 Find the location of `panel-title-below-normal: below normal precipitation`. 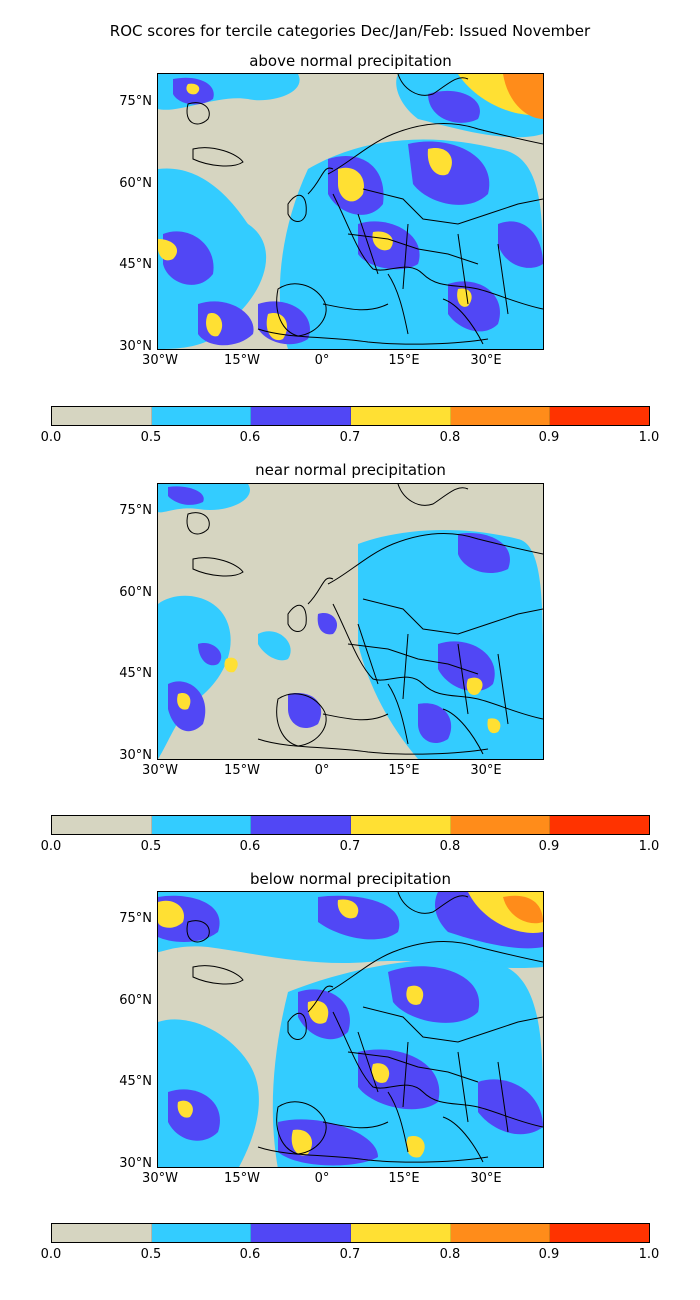

panel-title-below-normal: below normal precipitation is located at coordinates (350, 879).